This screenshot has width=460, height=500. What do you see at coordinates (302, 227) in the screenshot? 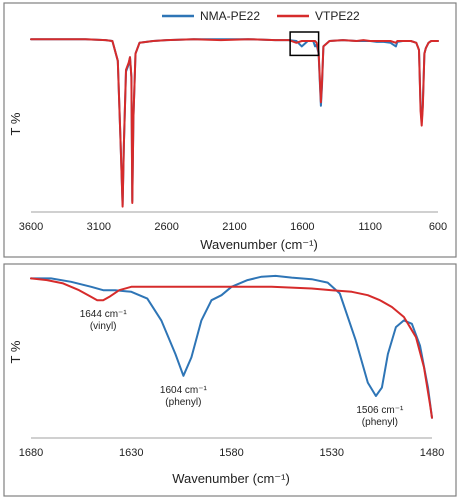
I see `x-tick-label-1600: 1600` at bounding box center [302, 227].